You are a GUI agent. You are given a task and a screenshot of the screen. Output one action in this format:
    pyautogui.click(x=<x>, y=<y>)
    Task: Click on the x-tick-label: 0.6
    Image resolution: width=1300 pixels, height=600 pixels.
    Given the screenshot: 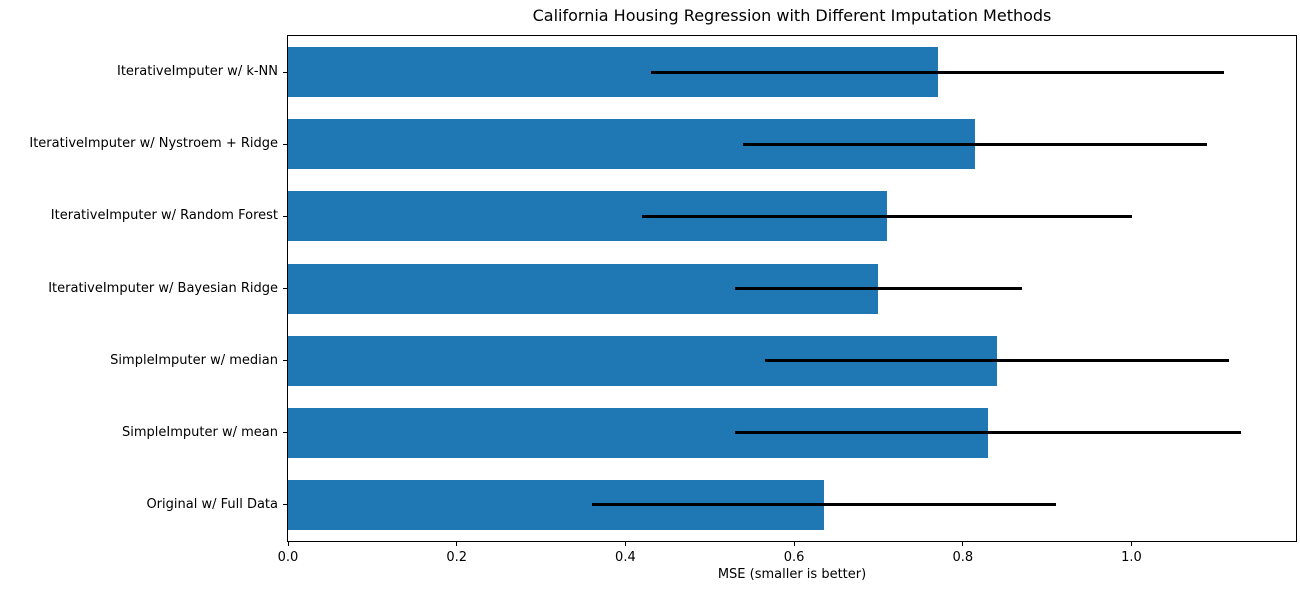 What is the action you would take?
    pyautogui.click(x=794, y=557)
    